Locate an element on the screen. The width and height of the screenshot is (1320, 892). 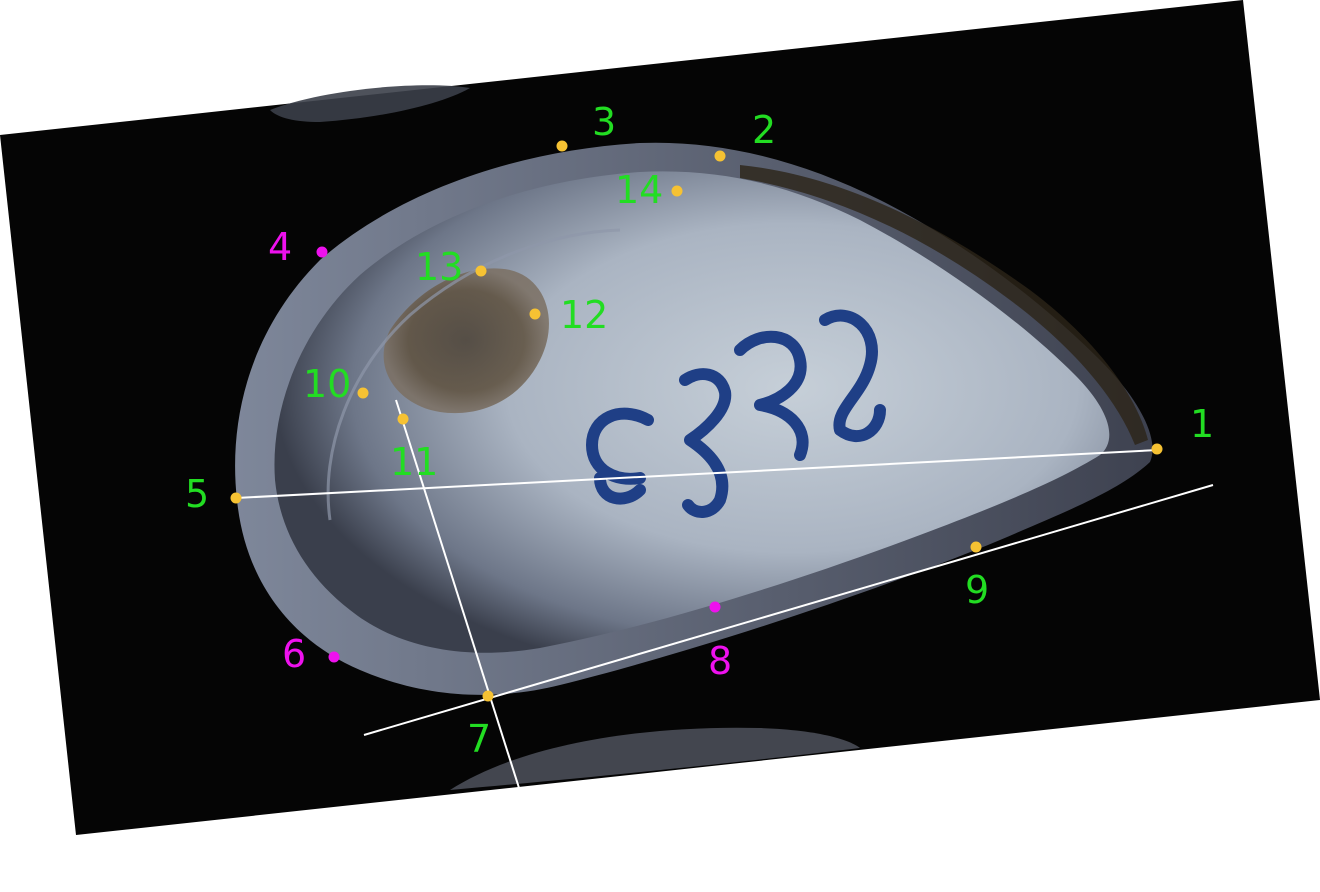
landmark-label-5: 5 is located at coordinates (197, 494).